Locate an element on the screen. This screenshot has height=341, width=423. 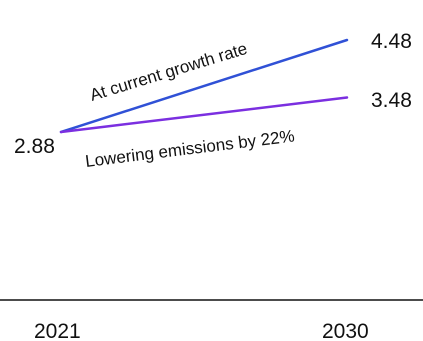
x-tick-label-2030: 2030 is located at coordinates (345, 330).